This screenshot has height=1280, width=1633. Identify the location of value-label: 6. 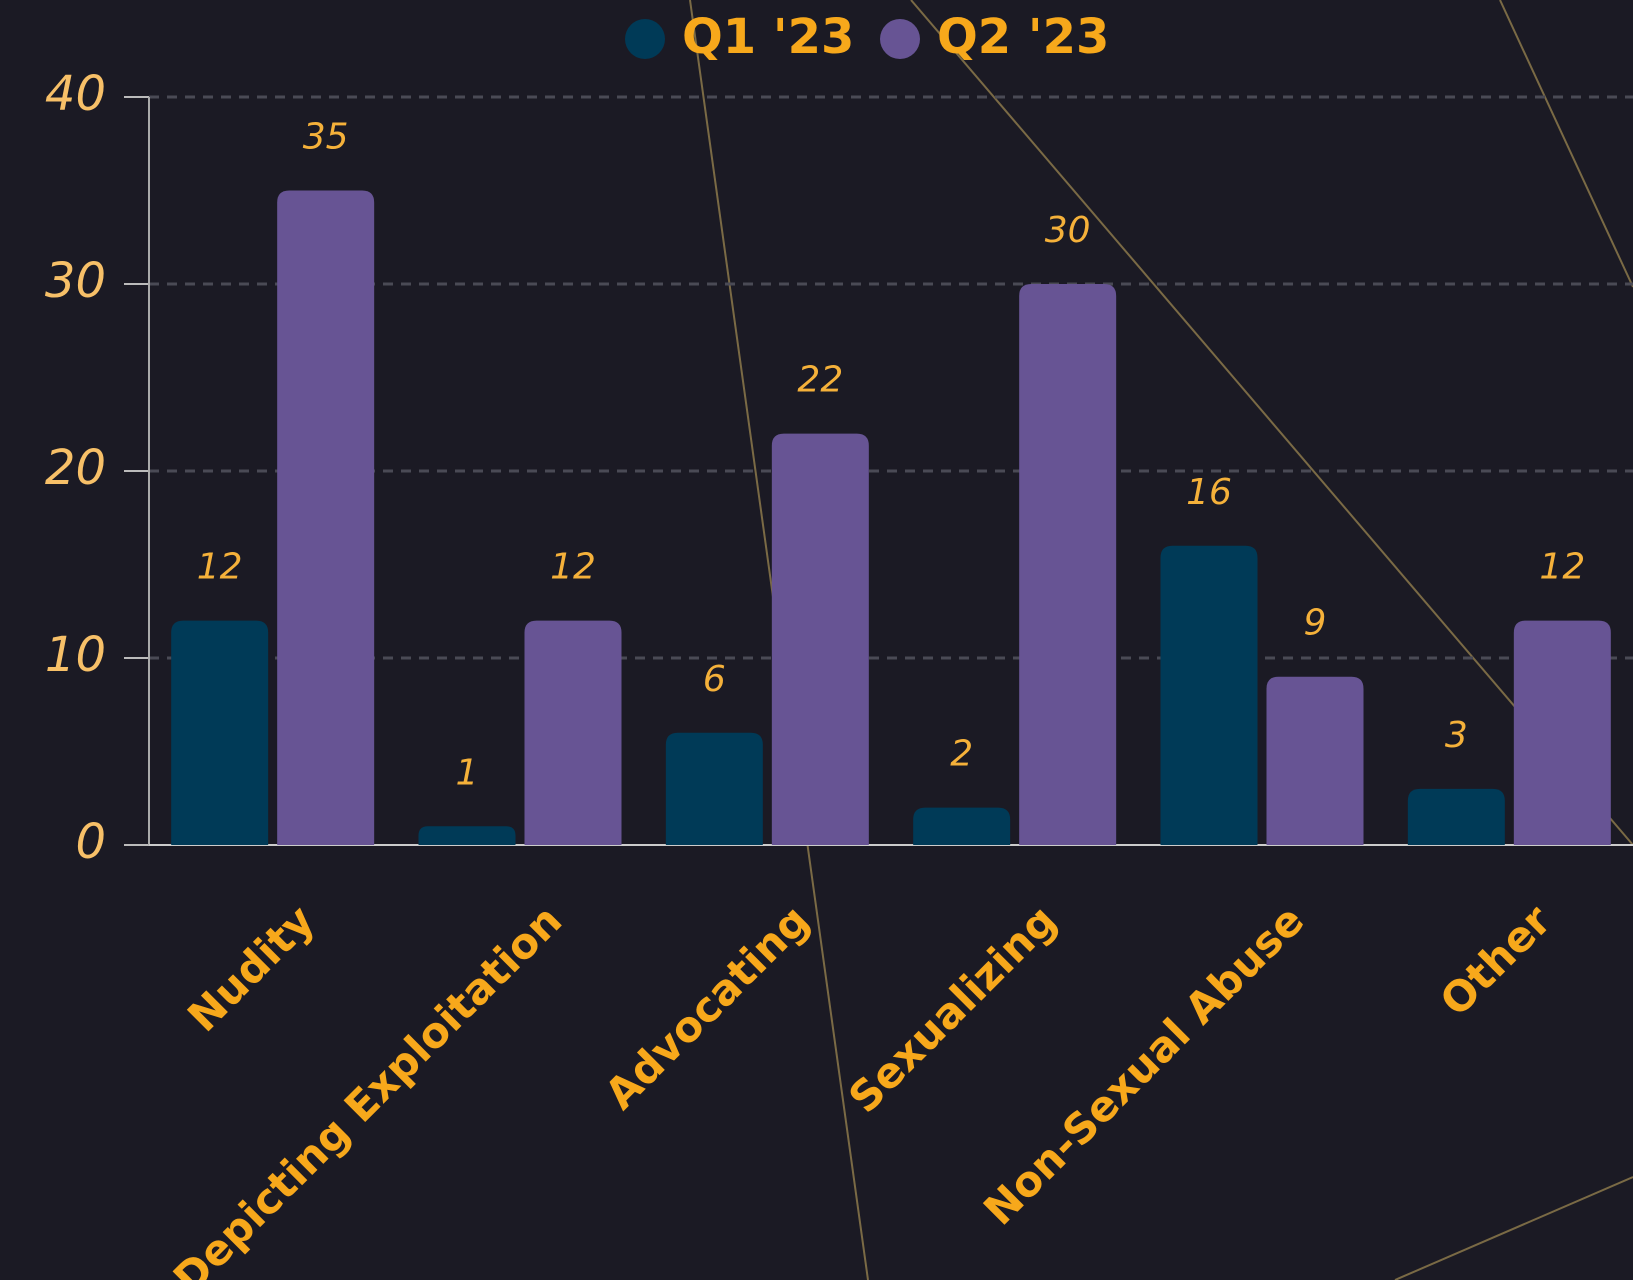
(714, 679).